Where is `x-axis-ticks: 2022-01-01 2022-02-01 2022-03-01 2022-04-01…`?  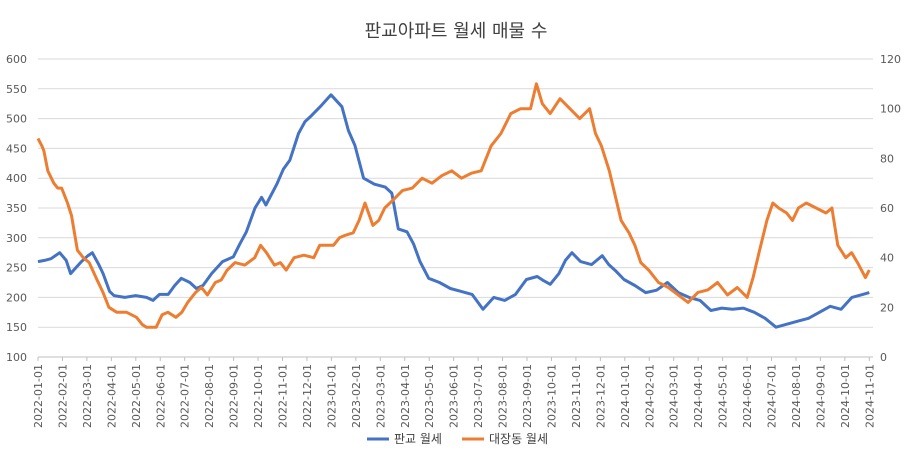 x-axis-ticks: 2022-01-01 2022-02-01 2022-03-01 2022-04-01… is located at coordinates (454, 392).